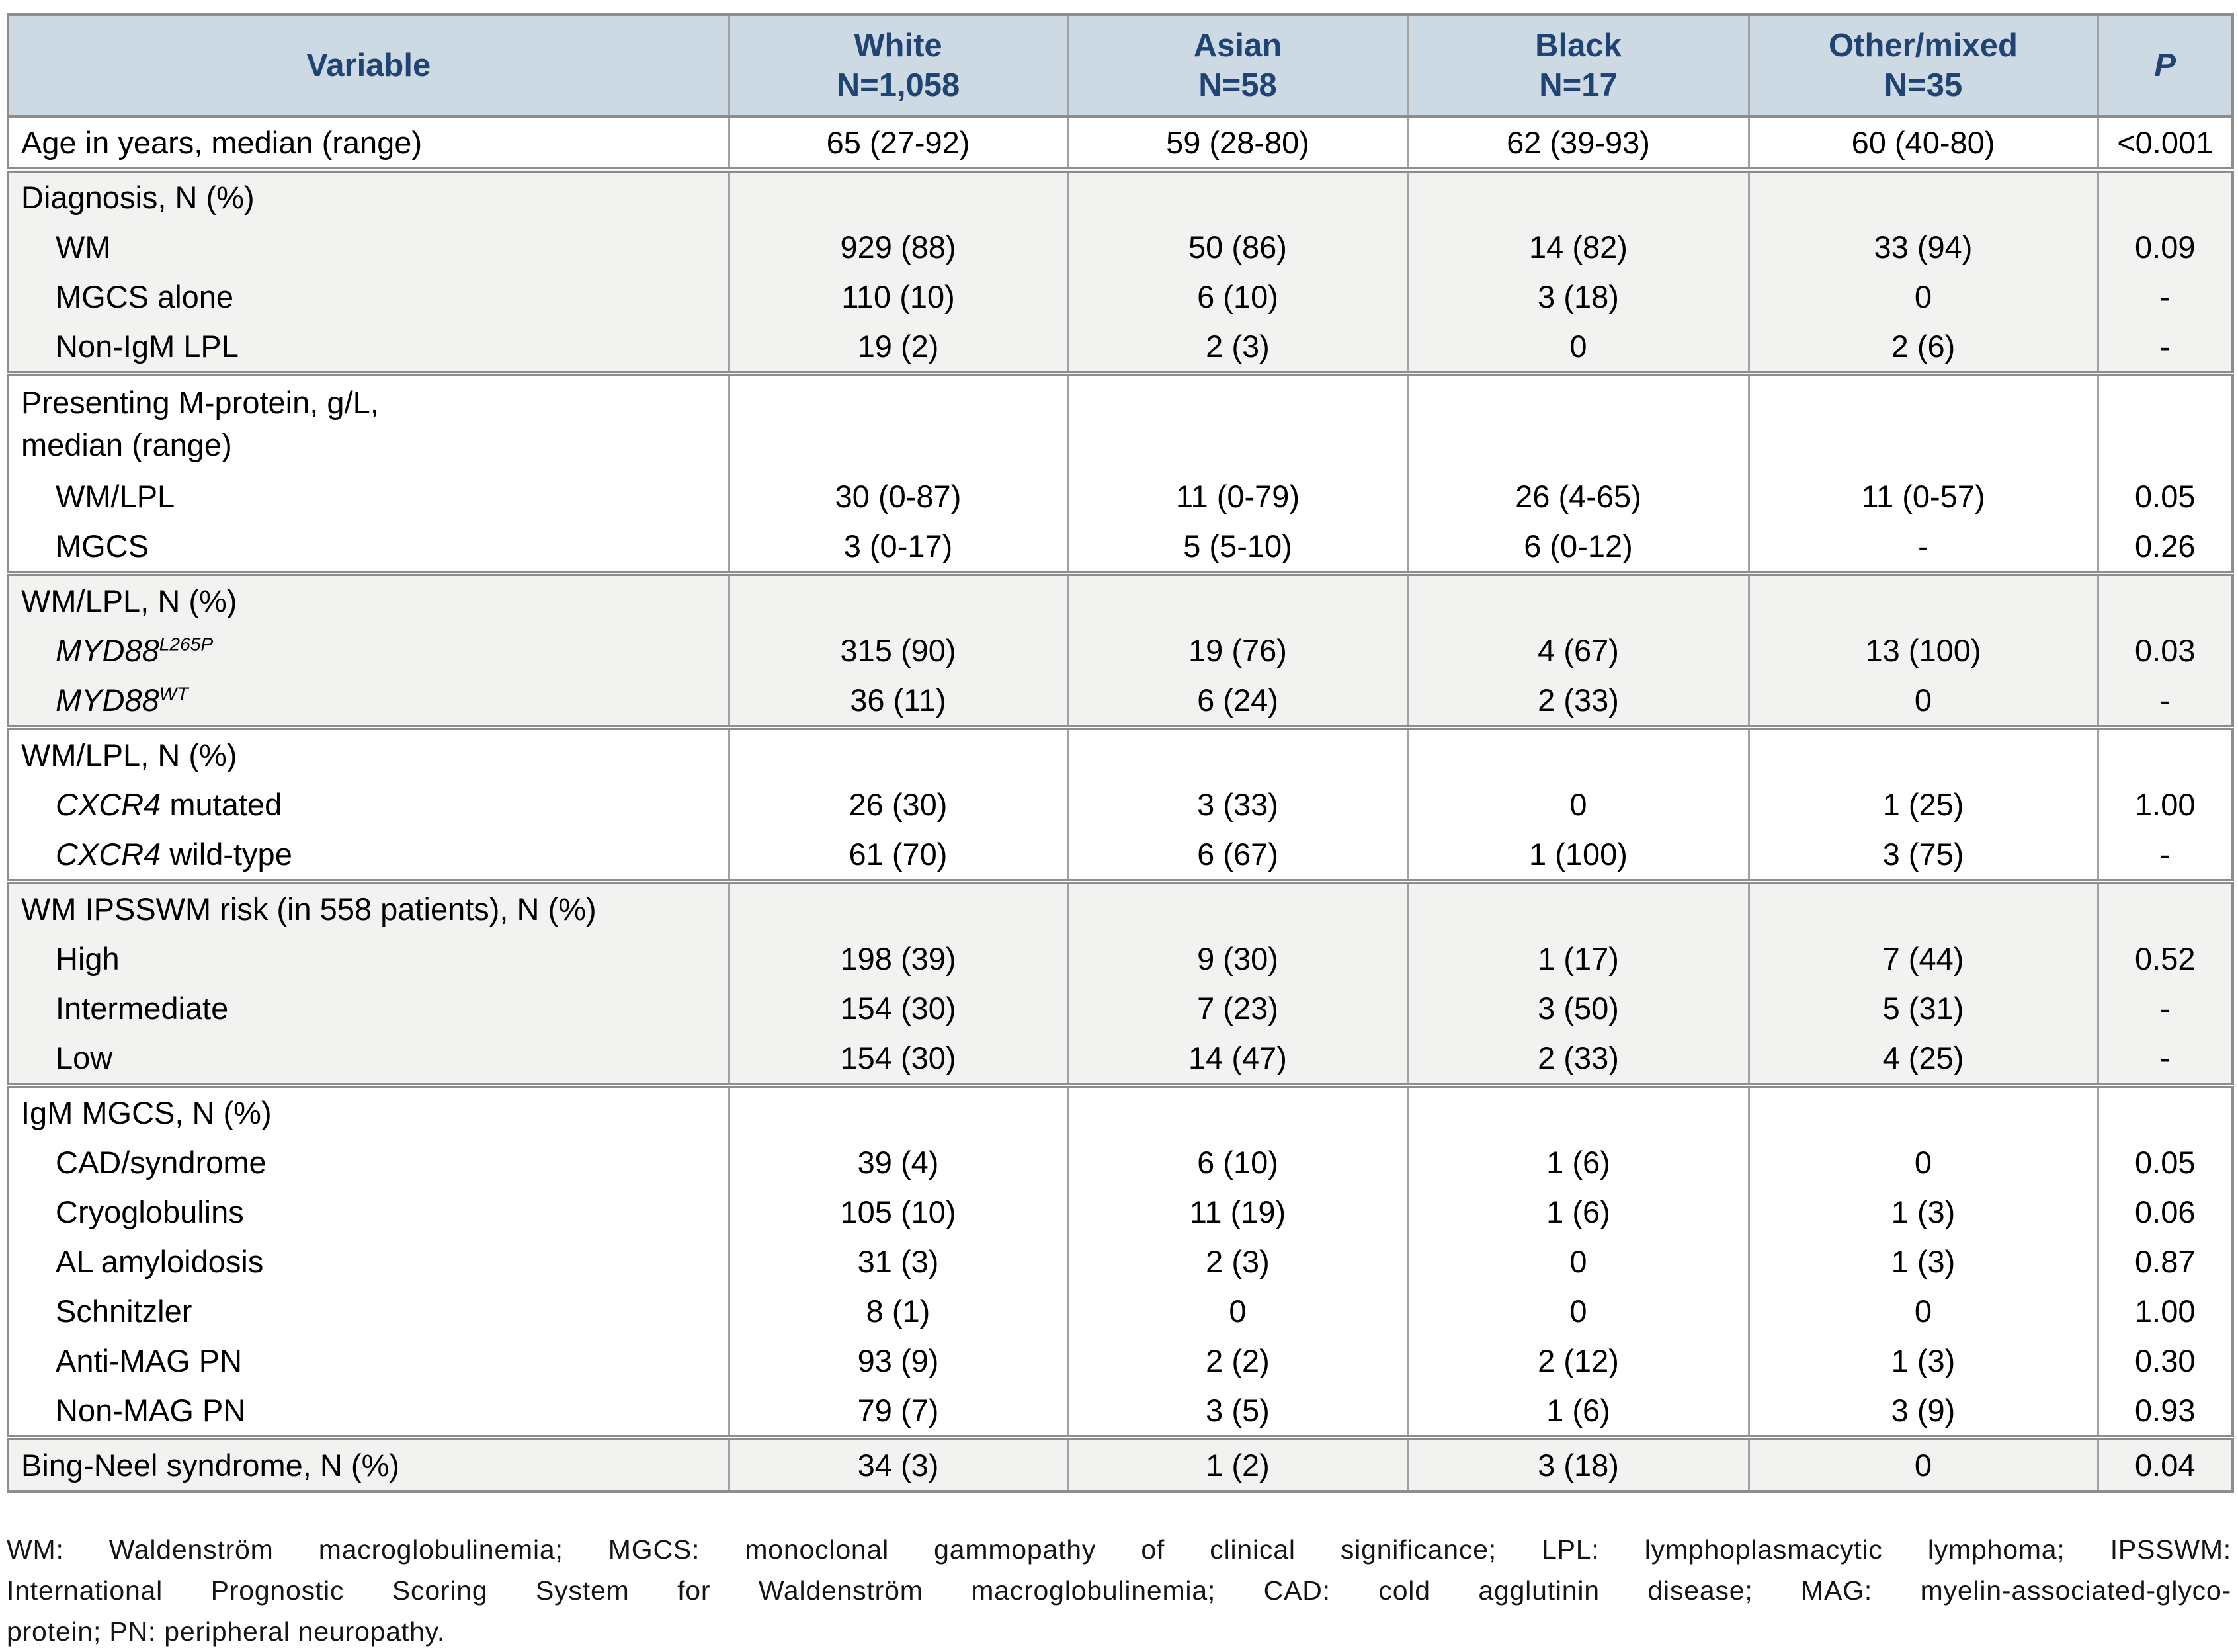 Image resolution: width=2238 pixels, height=1652 pixels. I want to click on cell-p-value: 0.03, so click(2164, 650).